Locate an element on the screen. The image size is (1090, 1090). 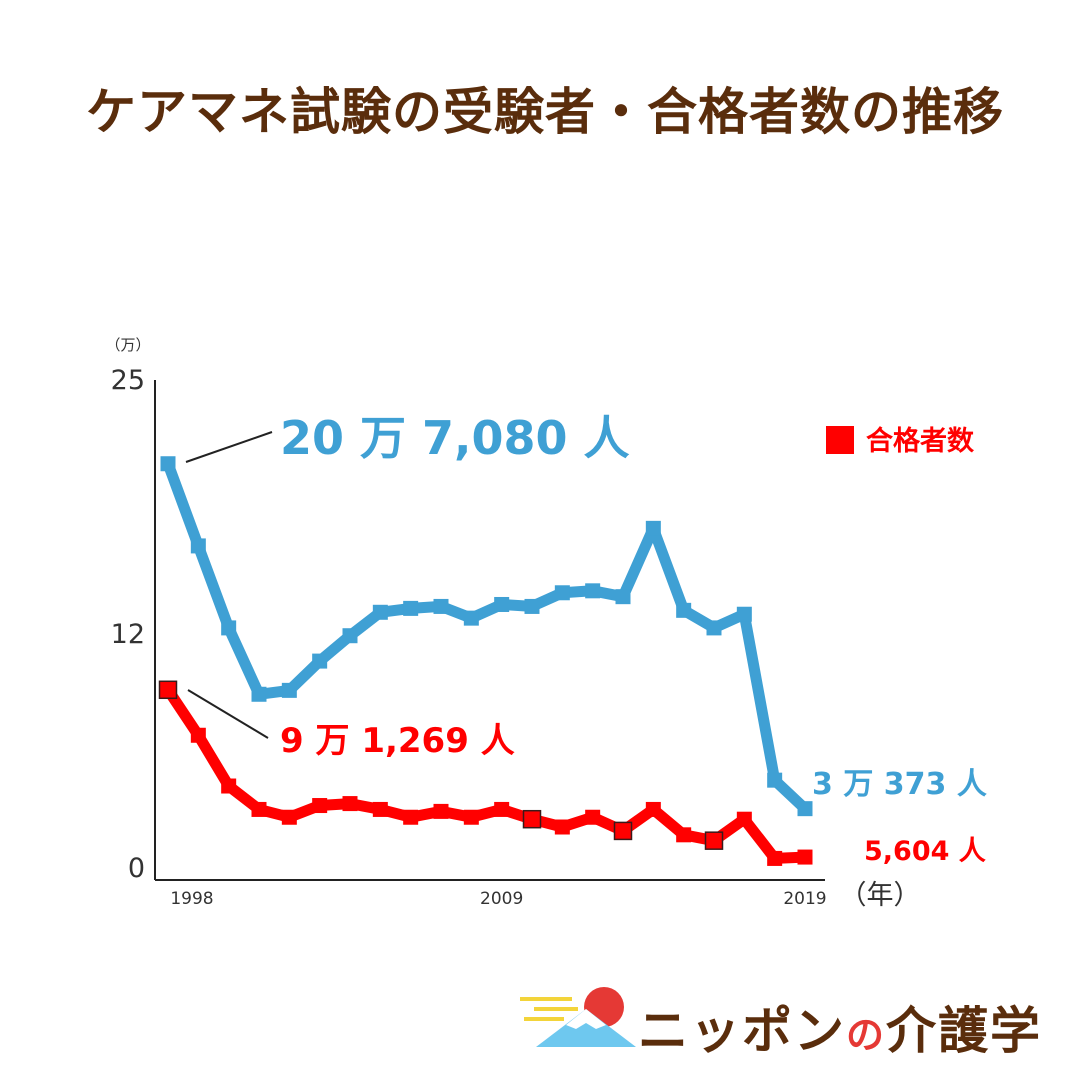
y-tick-label: 0 is located at coordinates (136, 868).